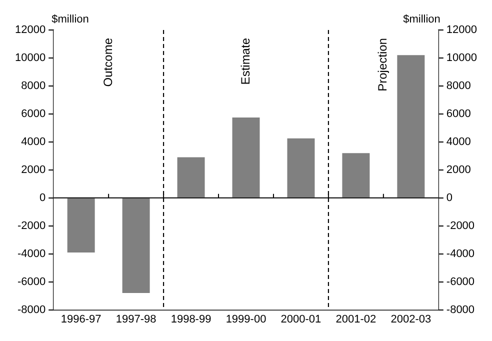 The image size is (492, 341). Describe the element at coordinates (31, 254) in the screenshot. I see `y-tick-label: -4000` at that location.